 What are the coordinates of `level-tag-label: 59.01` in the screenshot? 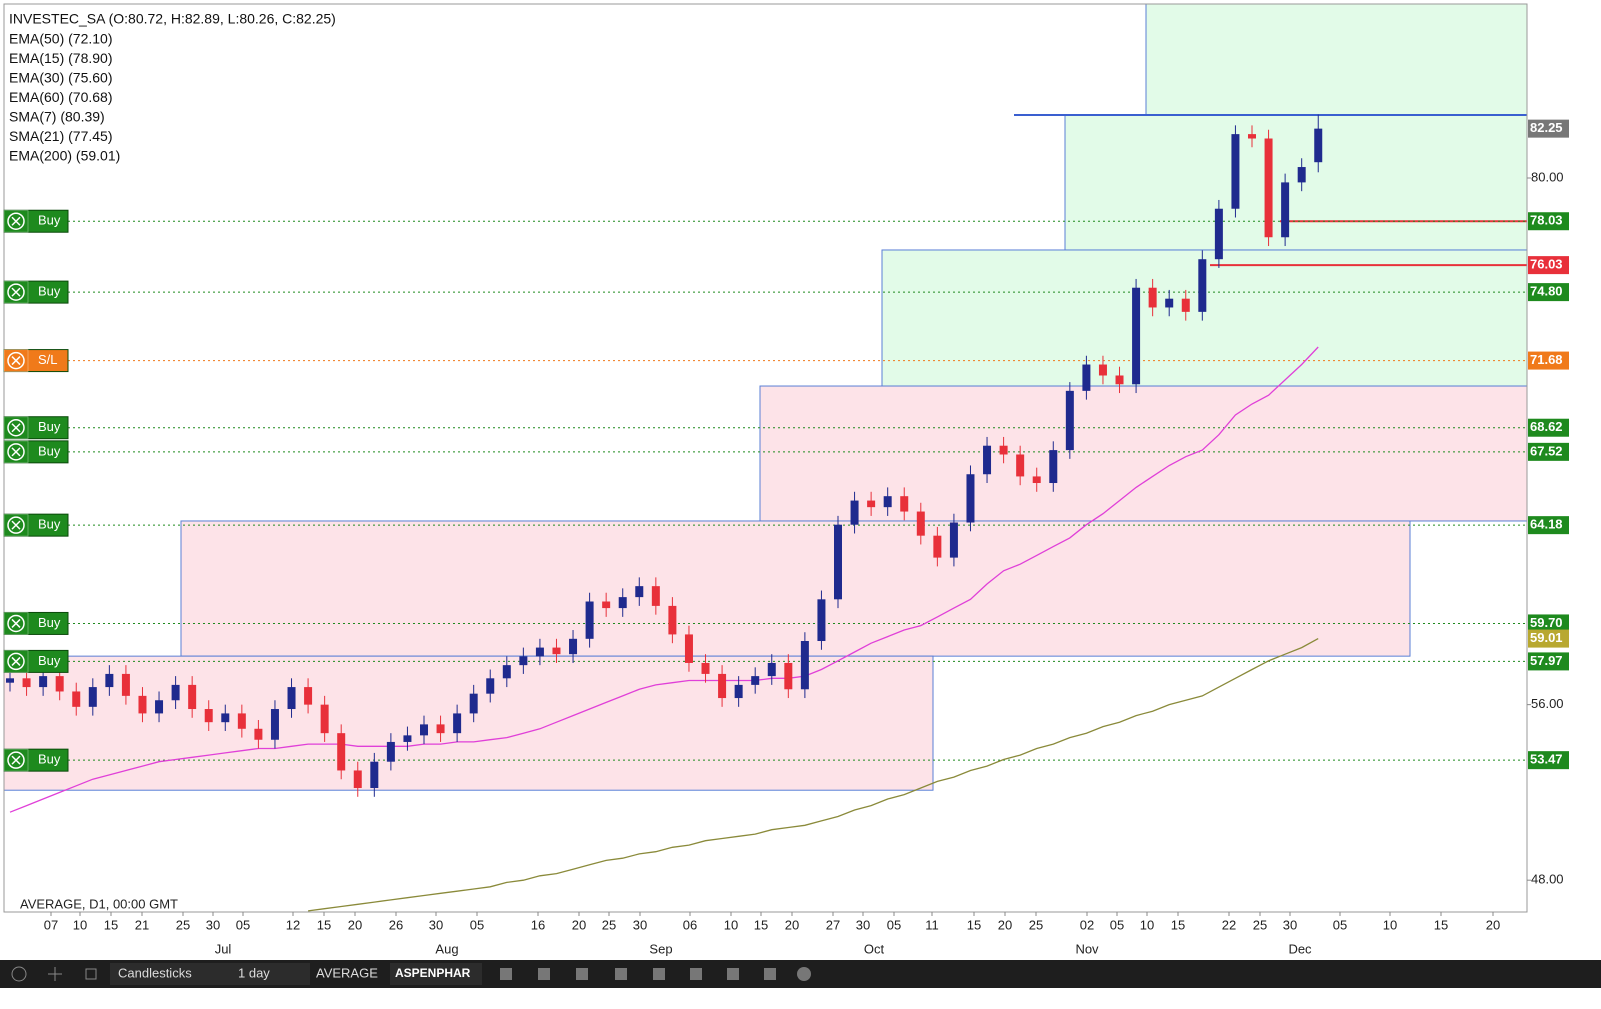 It's located at (1546, 637).